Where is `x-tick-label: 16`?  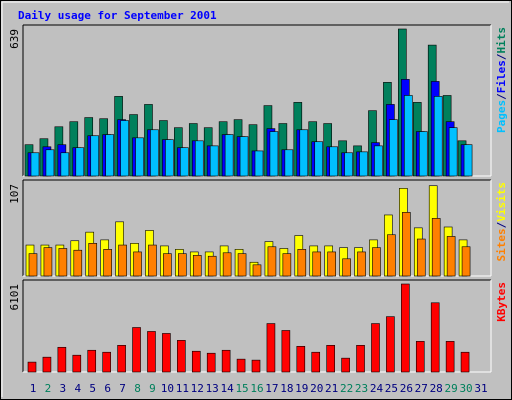 x-tick-label: 16 is located at coordinates (256, 388).